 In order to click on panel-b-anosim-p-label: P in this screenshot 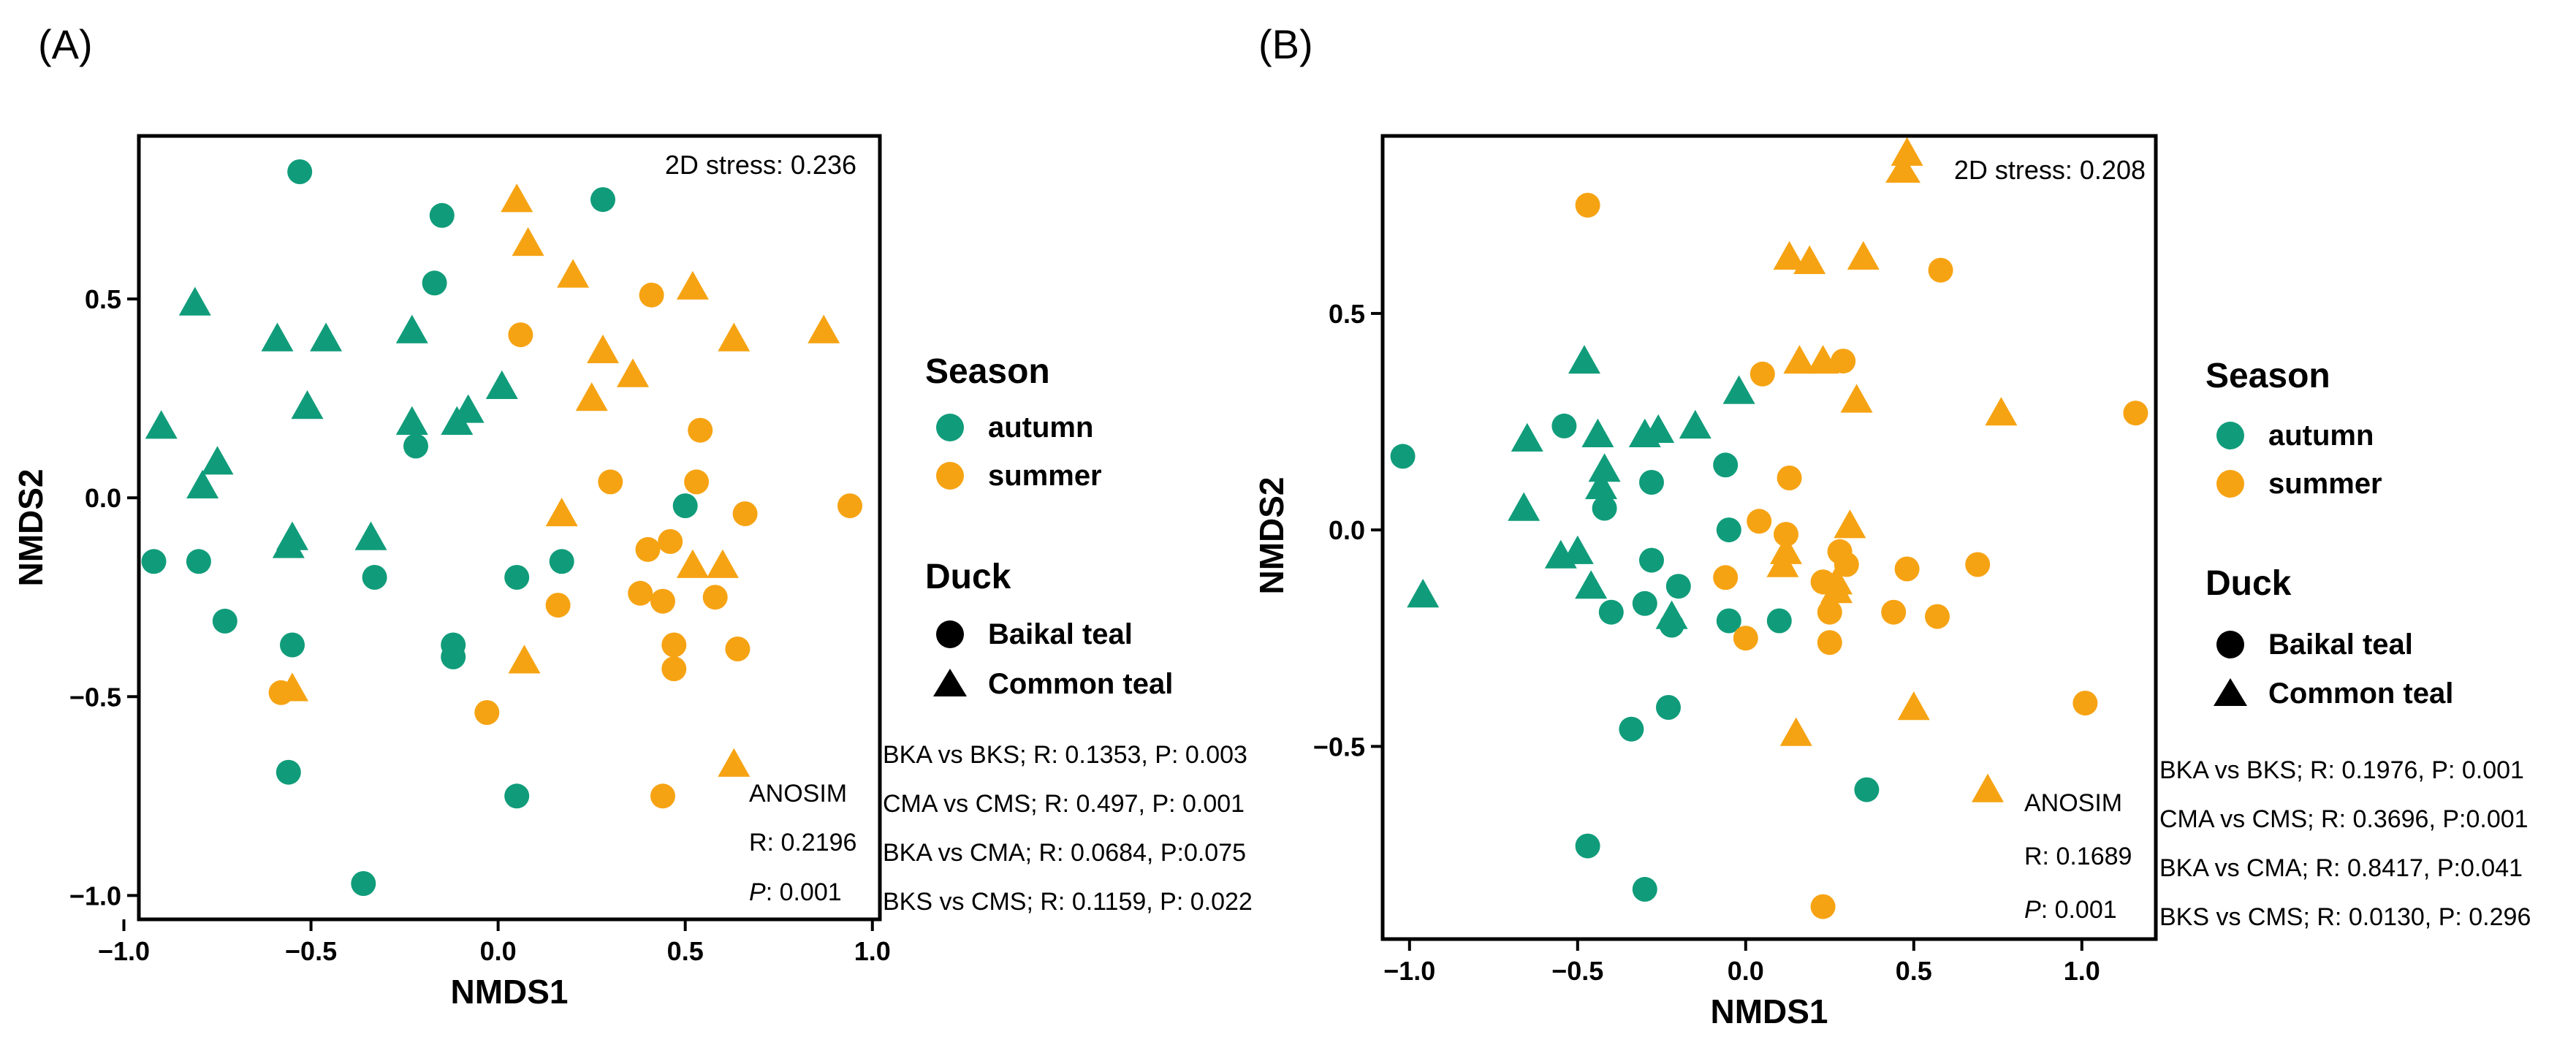, I will do `click(2032, 910)`.